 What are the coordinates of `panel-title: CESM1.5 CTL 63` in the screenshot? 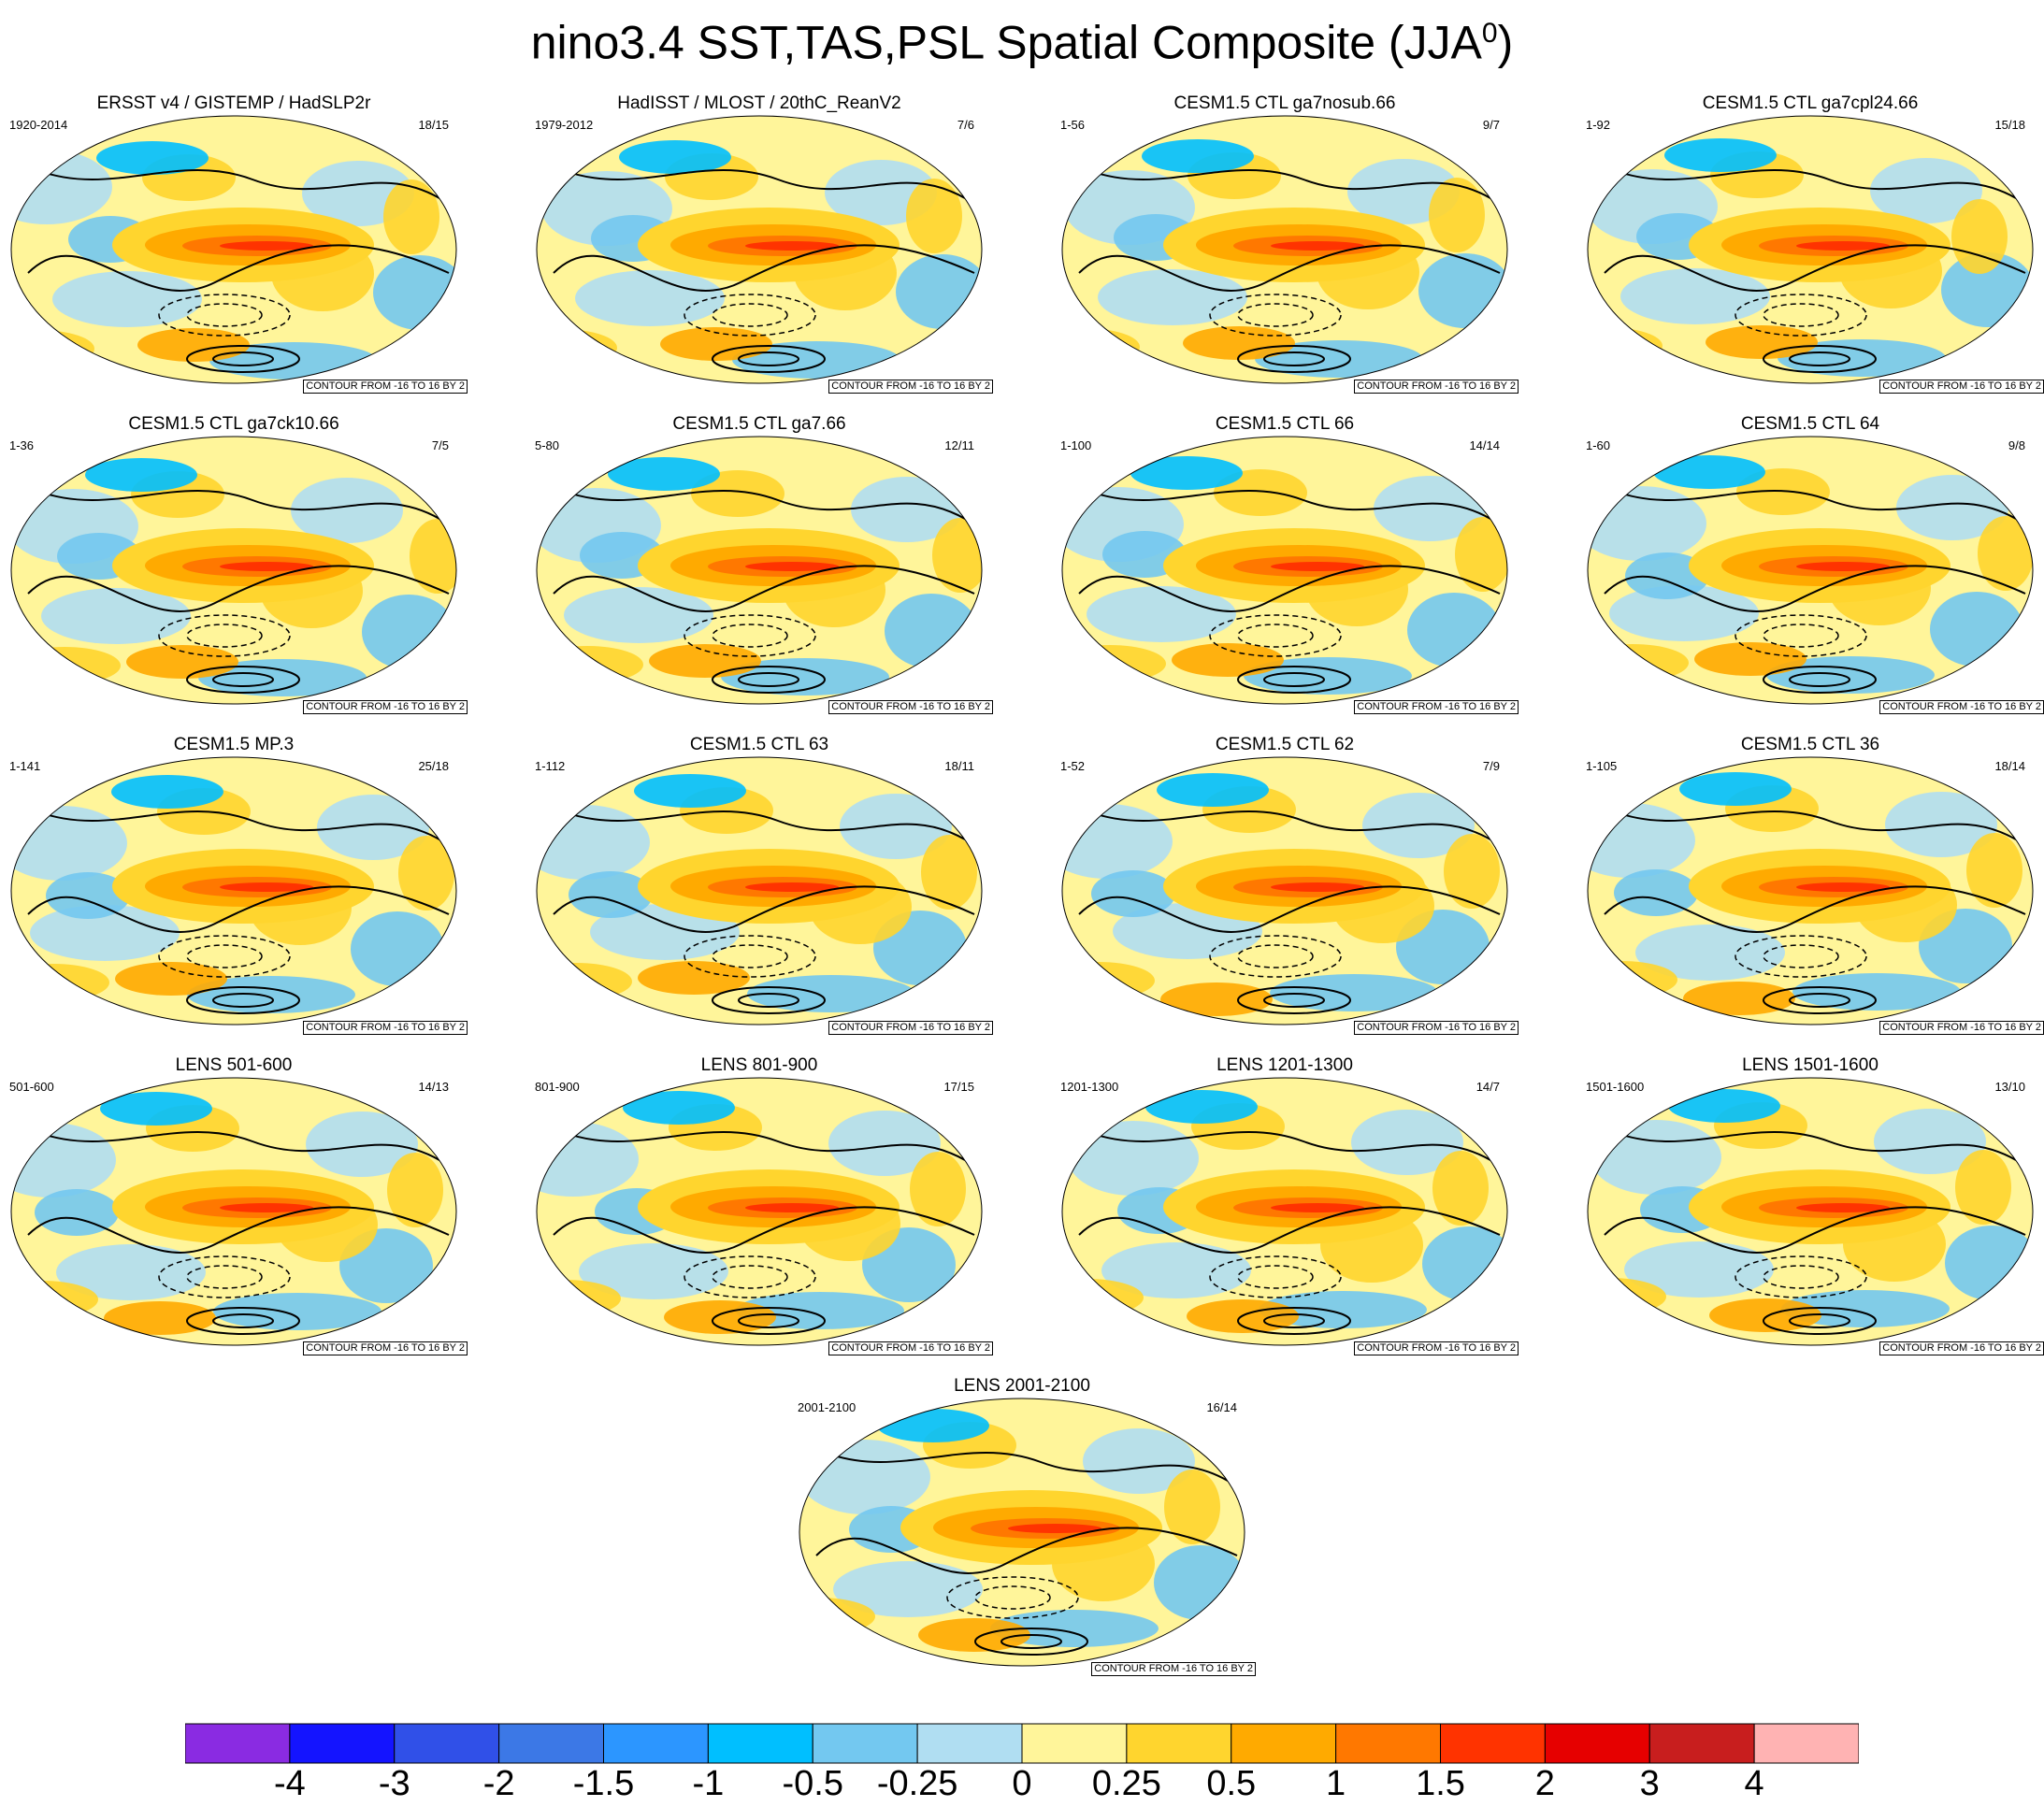 It's located at (759, 744).